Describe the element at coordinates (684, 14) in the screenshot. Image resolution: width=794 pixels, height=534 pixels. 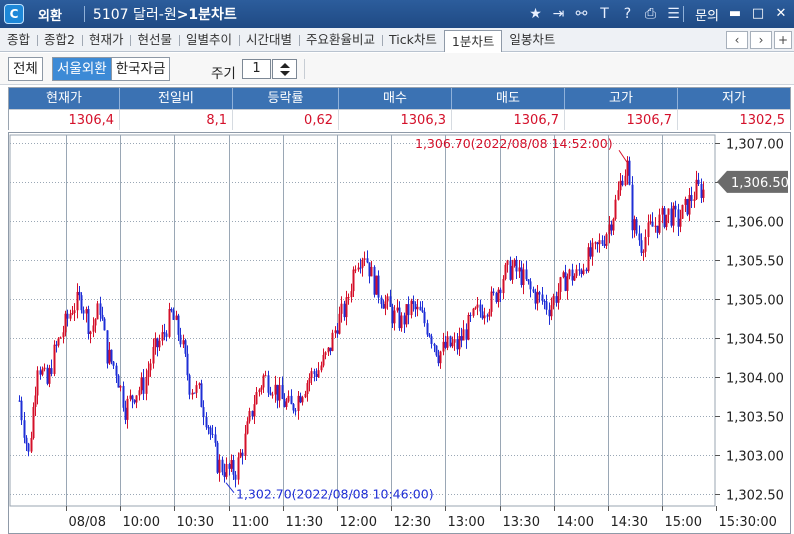
I see `title-divider` at that location.